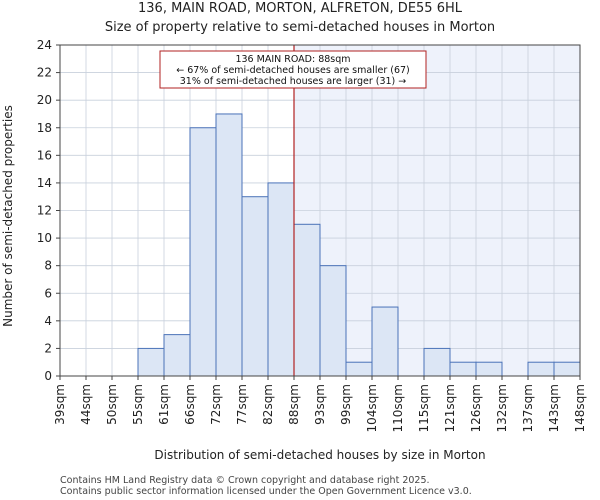 Image resolution: width=600 pixels, height=500 pixels. What do you see at coordinates (463, 369) in the screenshot?
I see `bar-121sqm` at bounding box center [463, 369].